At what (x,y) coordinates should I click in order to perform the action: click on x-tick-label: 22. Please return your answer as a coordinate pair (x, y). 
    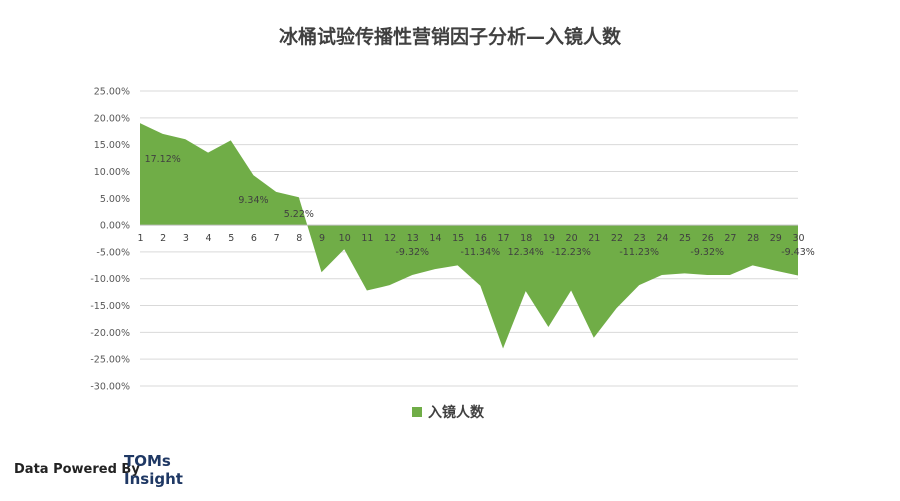
    Looking at the image, I should click on (617, 238).